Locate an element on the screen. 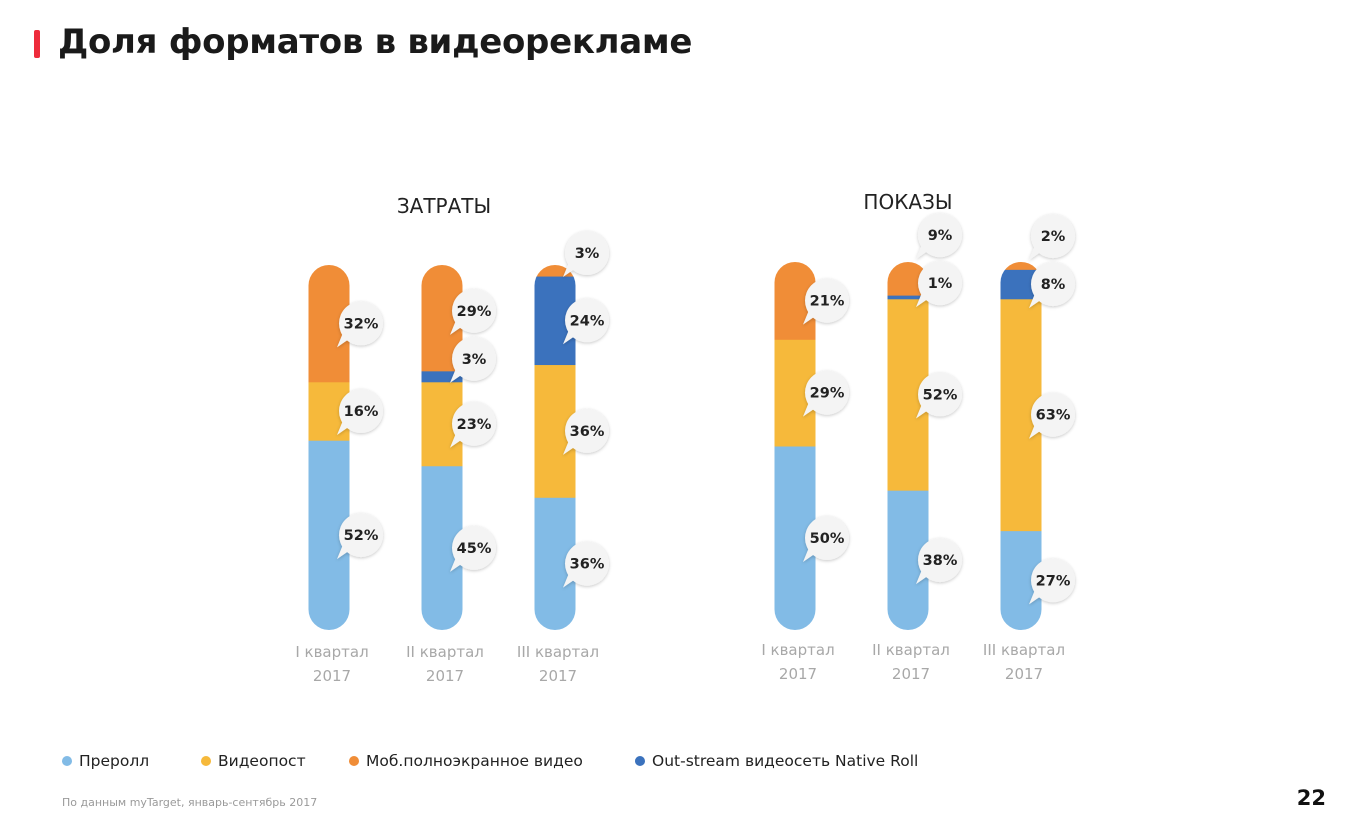 The image size is (1357, 829). data-label: 27% is located at coordinates (1053, 581).